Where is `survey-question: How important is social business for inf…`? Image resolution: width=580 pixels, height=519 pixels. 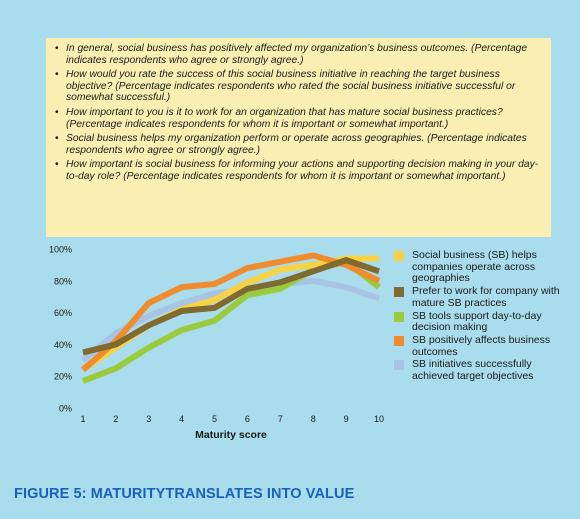
survey-question: How important is social business for inf… is located at coordinates (297, 170).